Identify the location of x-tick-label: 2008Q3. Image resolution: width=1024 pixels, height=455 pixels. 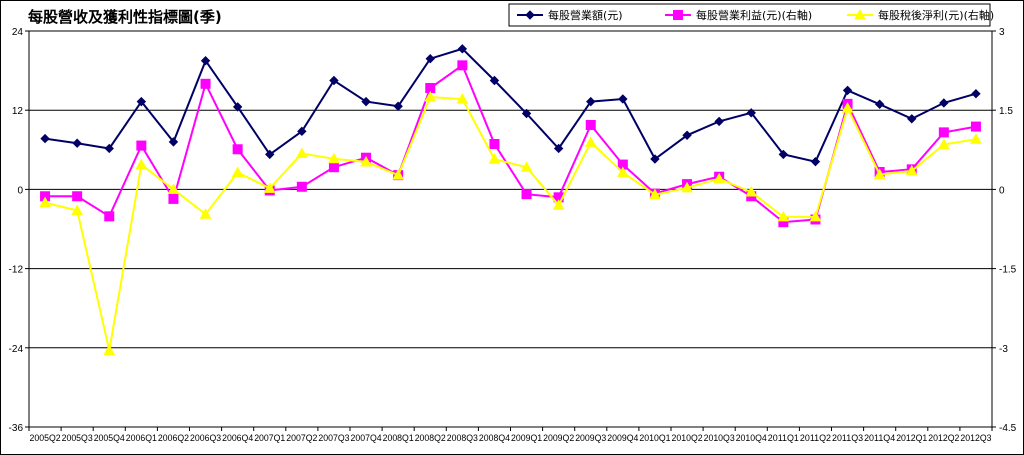
(462, 438).